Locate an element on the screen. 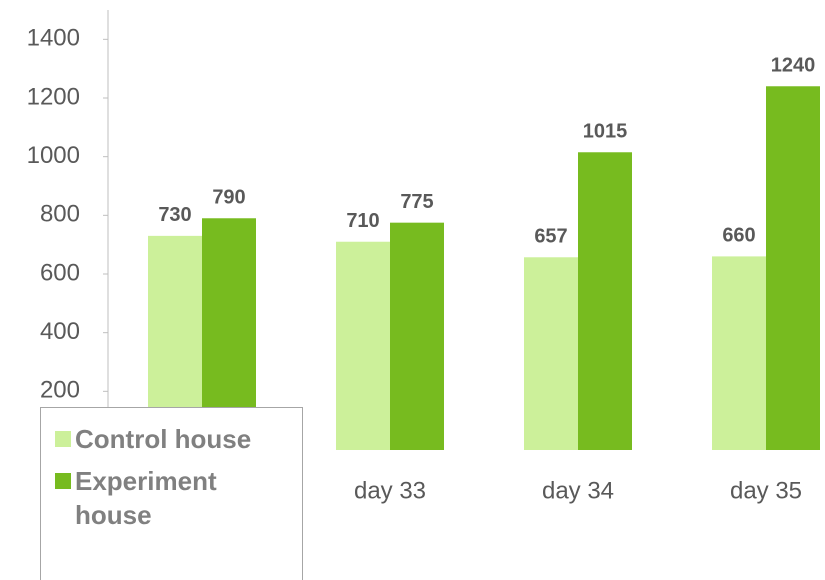 The image size is (825, 580). legend-item: Control house is located at coordinates (175, 439).